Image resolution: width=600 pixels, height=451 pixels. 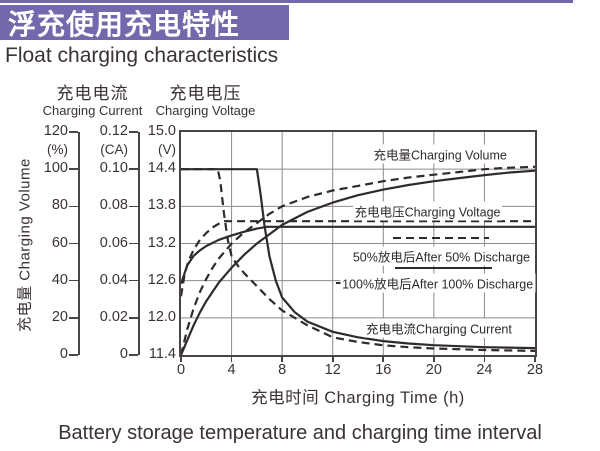 I want to click on banner-underline, so click(x=286, y=1).